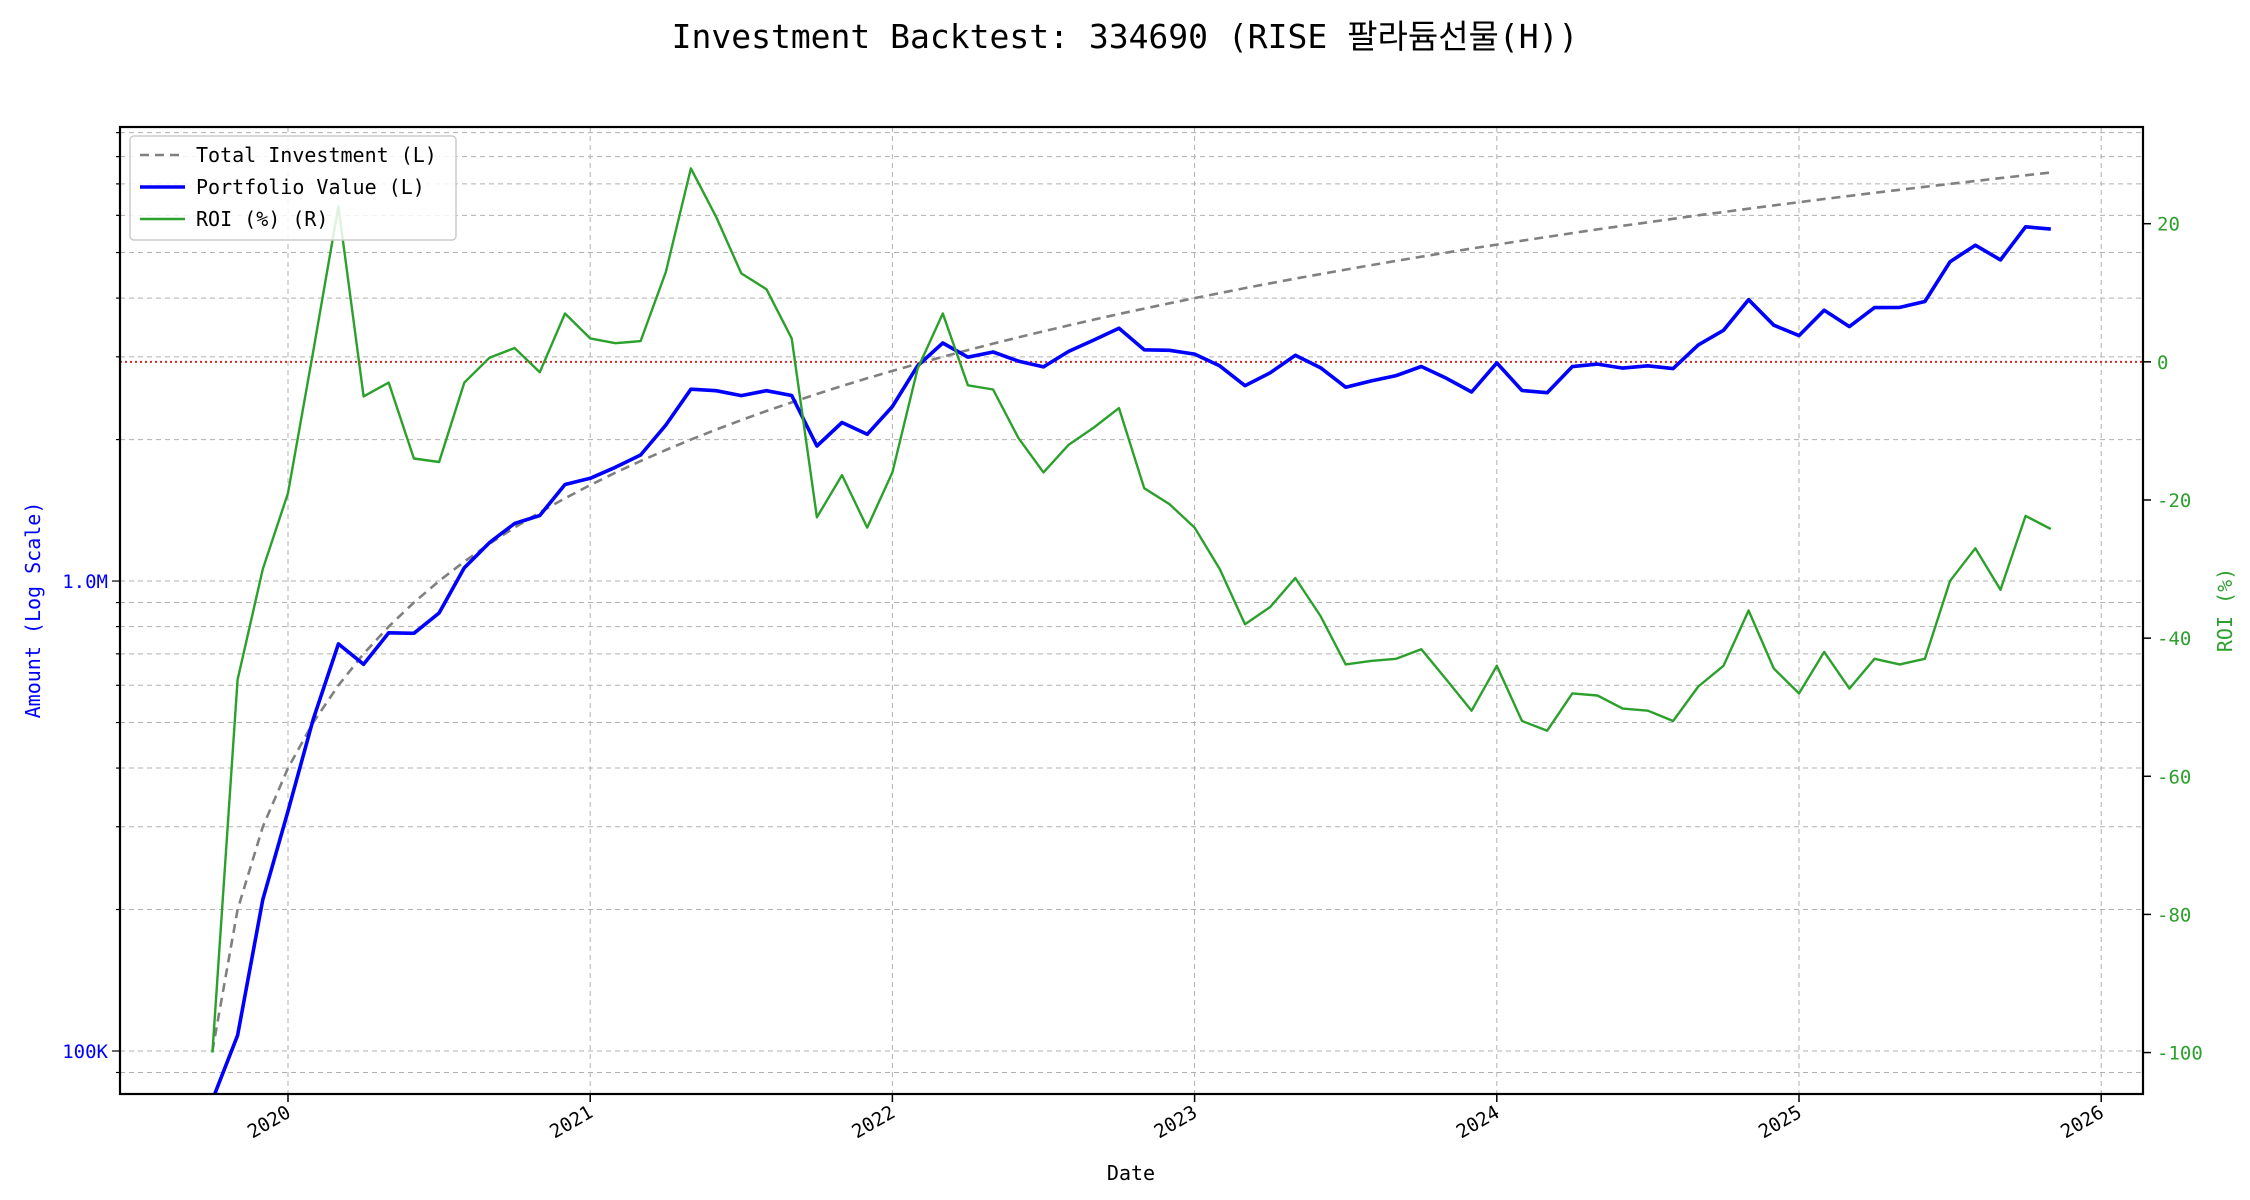 Image resolution: width=2250 pixels, height=1200 pixels. What do you see at coordinates (2082, 1122) in the screenshot?
I see `x-tick-label: 2026` at bounding box center [2082, 1122].